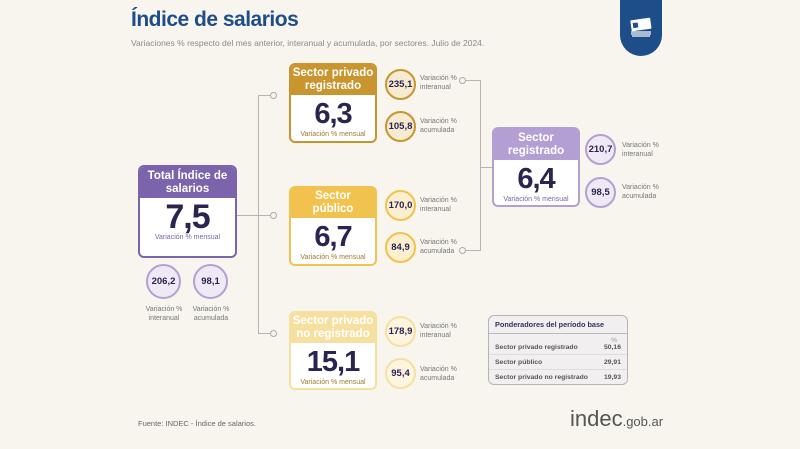  I want to click on privado-registrado-interanual: 235,1, so click(400, 84).